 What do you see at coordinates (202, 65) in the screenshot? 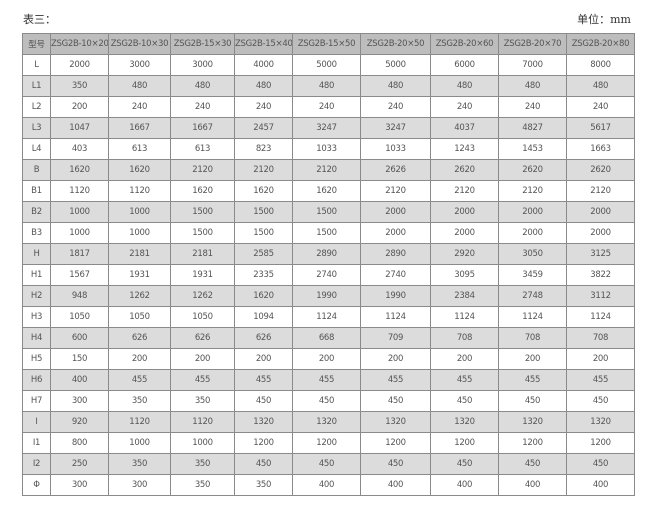
I see `table-cell: 3000` at bounding box center [202, 65].